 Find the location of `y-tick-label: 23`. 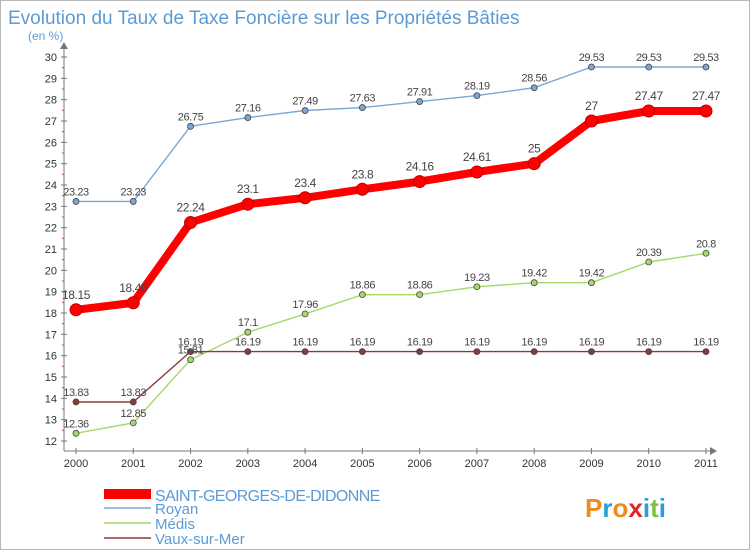

y-tick-label: 23 is located at coordinates (51, 207).